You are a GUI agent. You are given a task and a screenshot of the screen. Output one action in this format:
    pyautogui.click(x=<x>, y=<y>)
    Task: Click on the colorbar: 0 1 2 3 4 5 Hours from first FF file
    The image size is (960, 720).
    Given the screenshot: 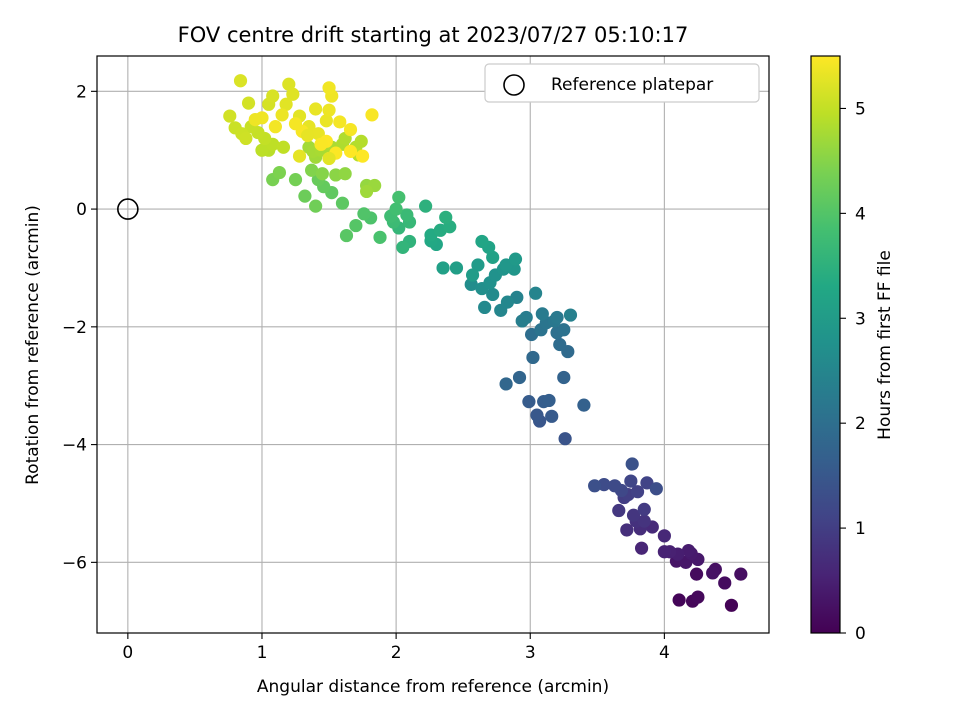 What is the action you would take?
    pyautogui.click(x=852, y=349)
    